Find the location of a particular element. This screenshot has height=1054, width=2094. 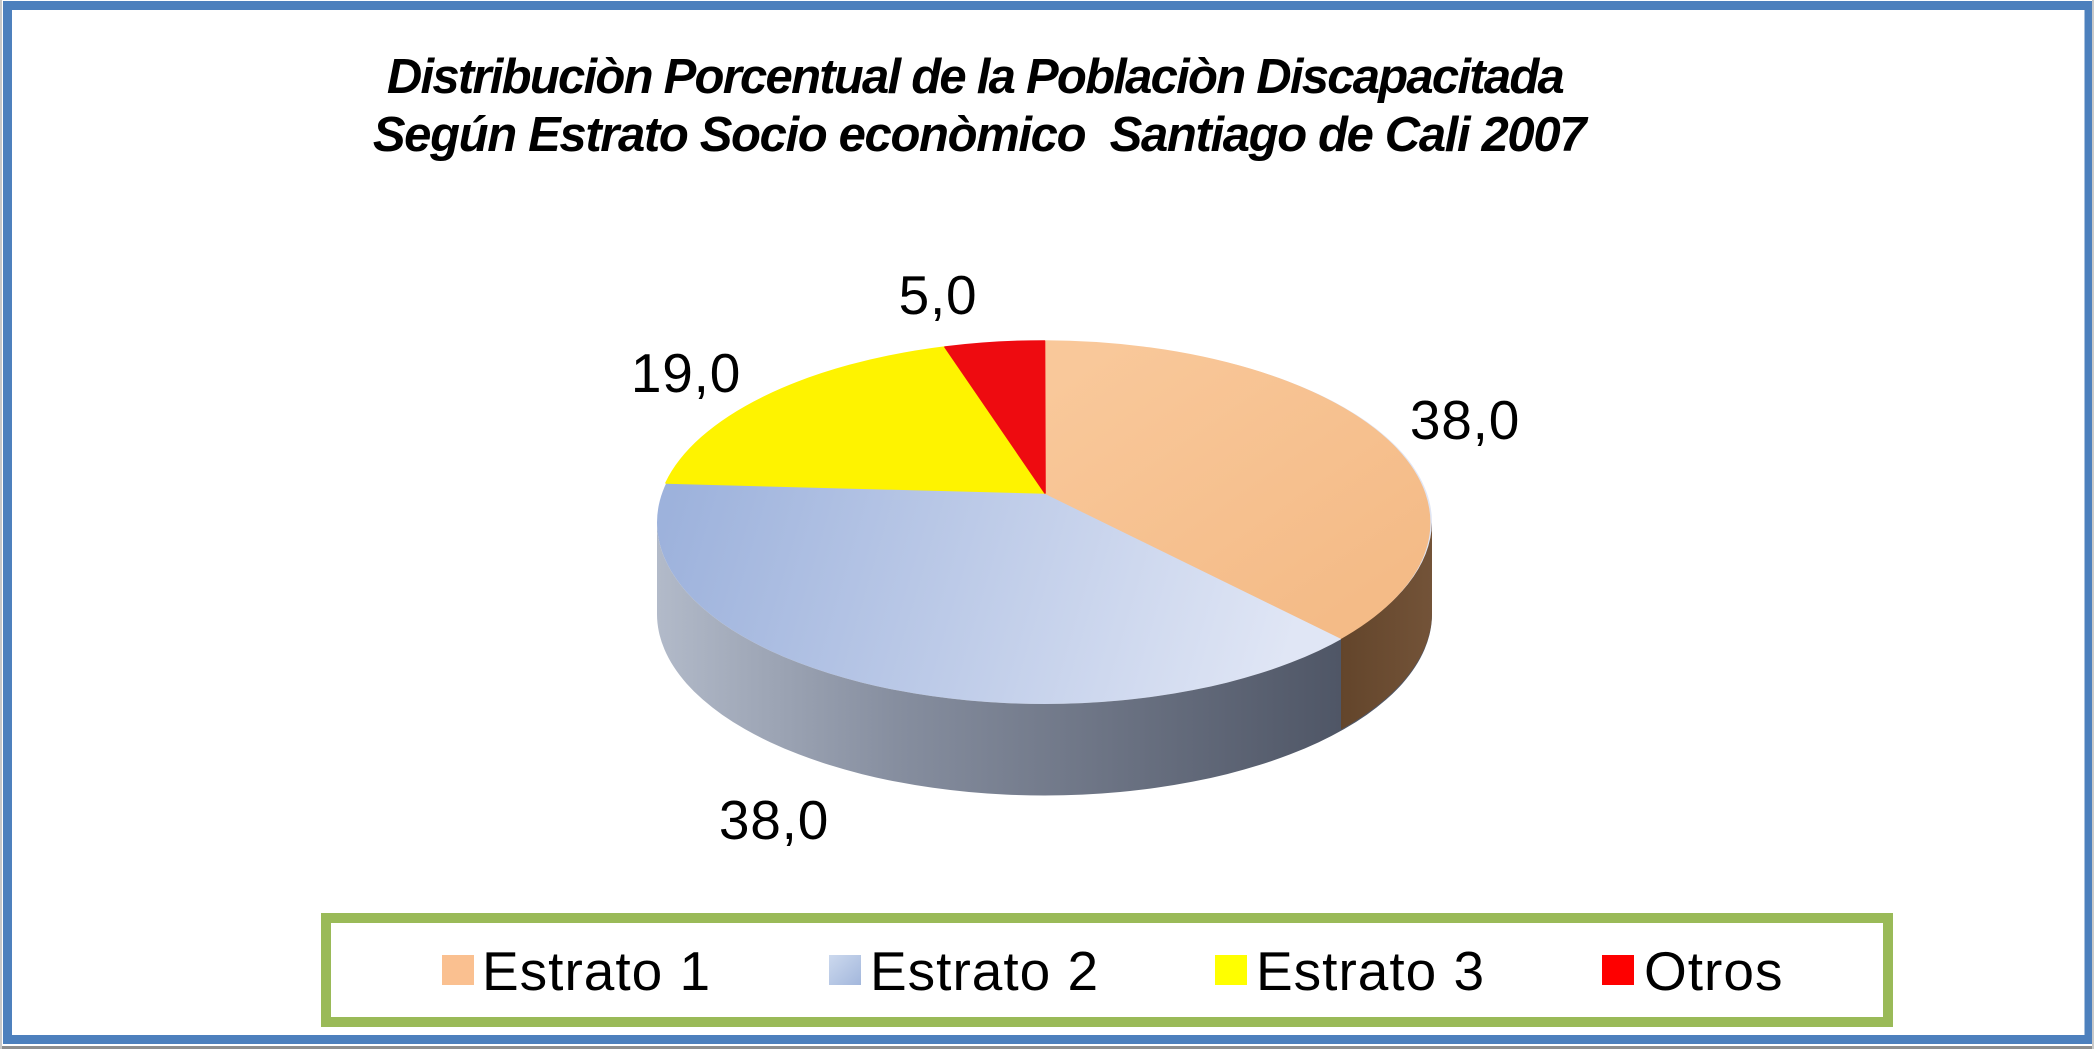

svg-text: 19,0 is located at coordinates (686, 373).